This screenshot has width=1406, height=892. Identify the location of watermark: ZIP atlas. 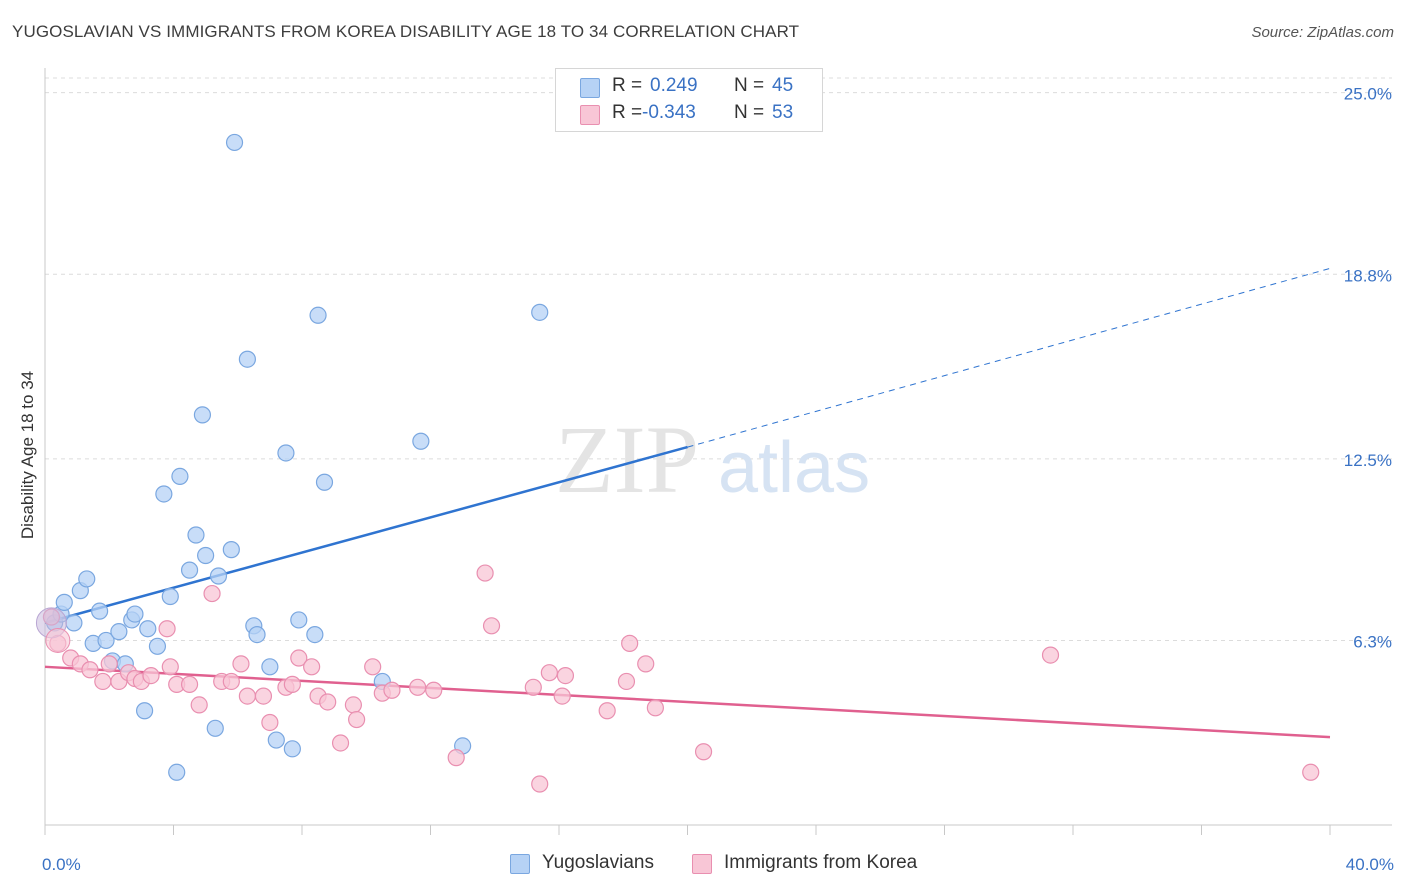
(712, 459).